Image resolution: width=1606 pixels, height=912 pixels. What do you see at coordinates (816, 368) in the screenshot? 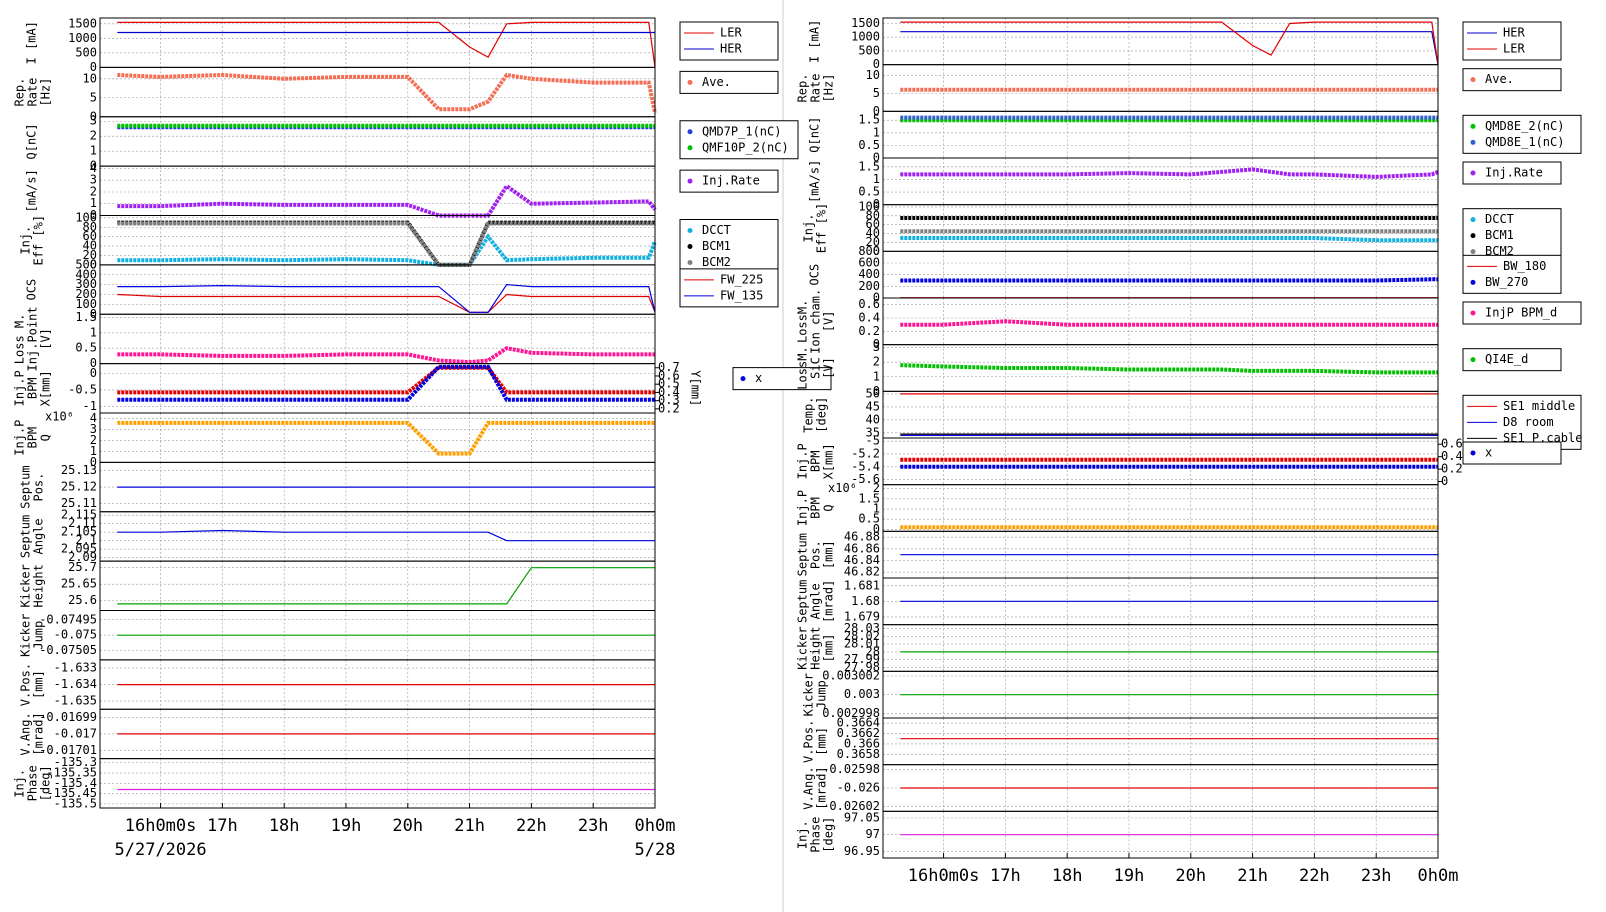
I see `y-axis-label: SiC` at bounding box center [816, 368].